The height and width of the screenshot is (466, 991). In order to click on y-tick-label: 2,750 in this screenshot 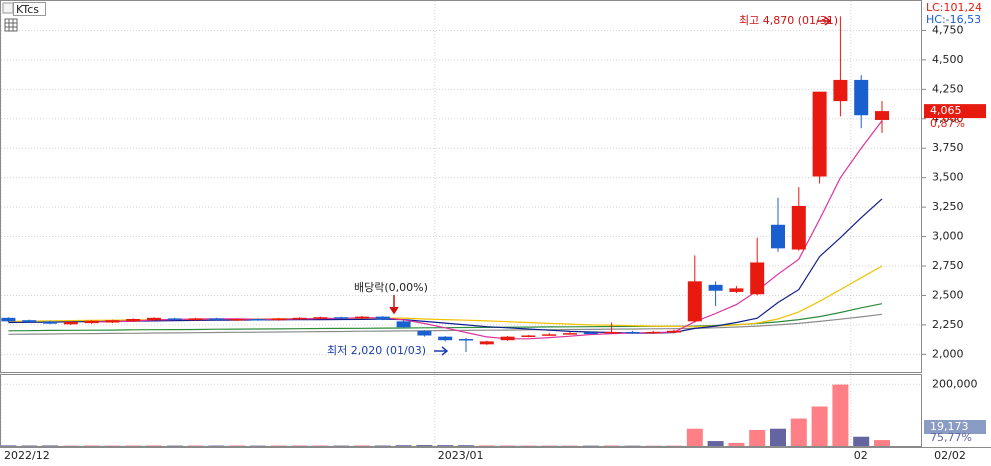, I will do `click(948, 265)`.